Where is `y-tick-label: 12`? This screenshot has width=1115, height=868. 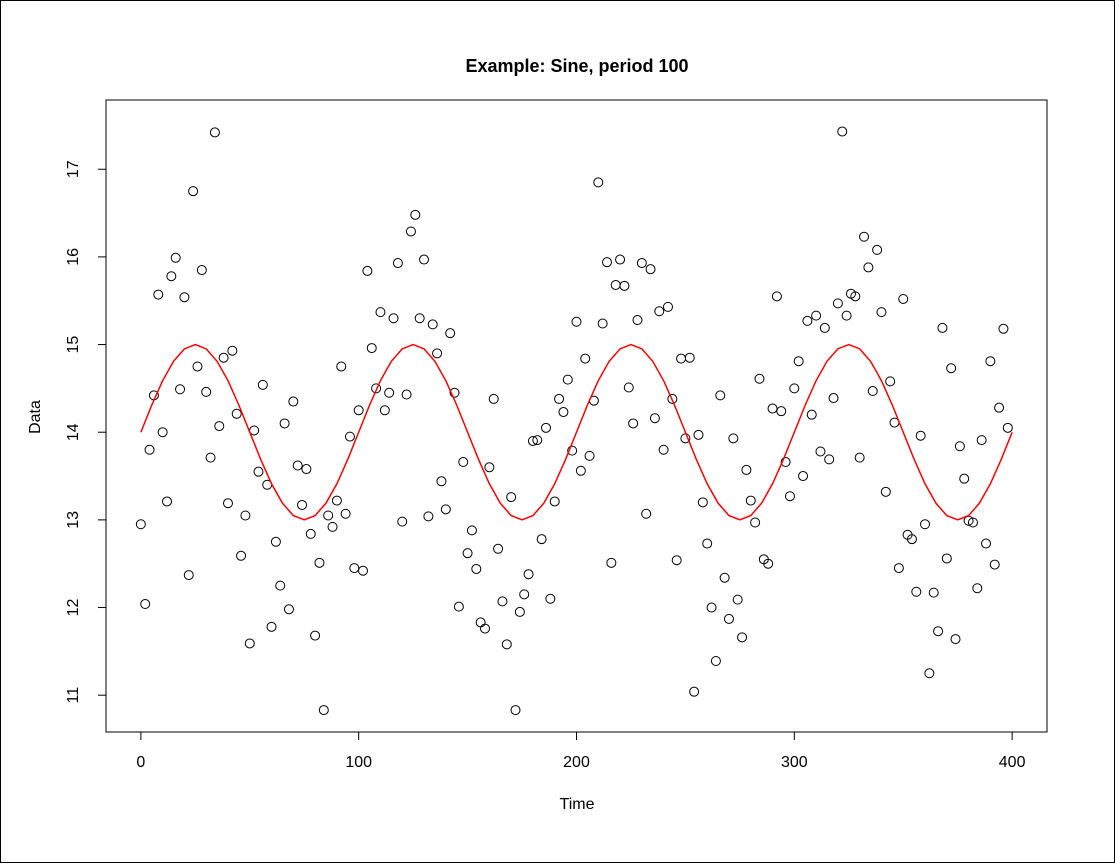
y-tick-label: 12 is located at coordinates (73, 608).